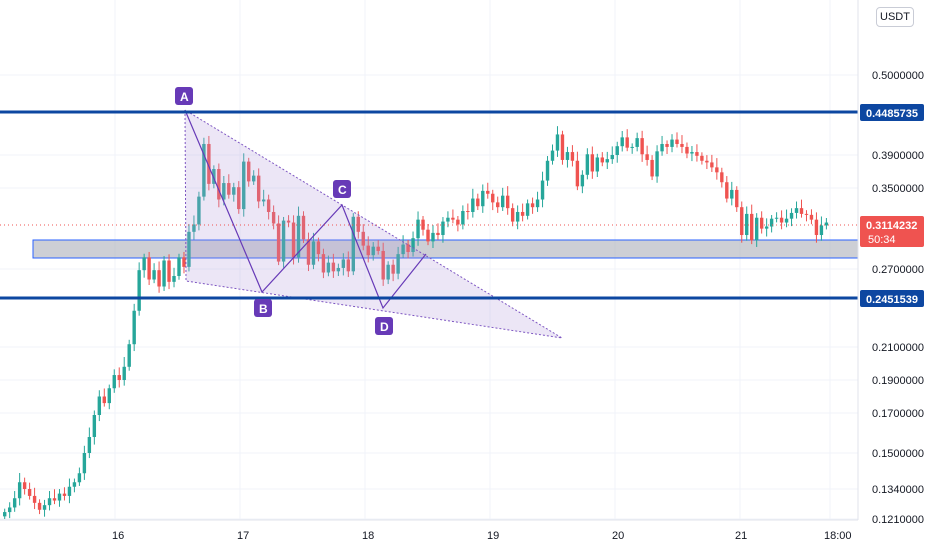  What do you see at coordinates (895, 17) in the screenshot?
I see `currency-button: USDT` at bounding box center [895, 17].